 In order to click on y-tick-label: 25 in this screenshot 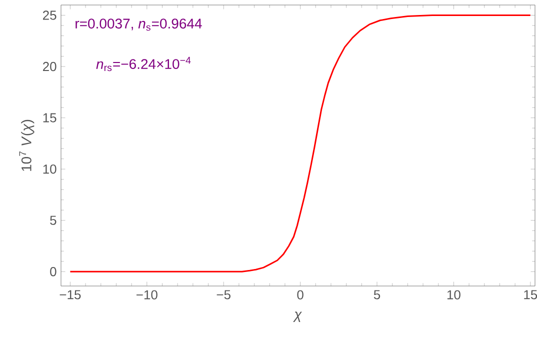, I will do `click(49, 15)`.